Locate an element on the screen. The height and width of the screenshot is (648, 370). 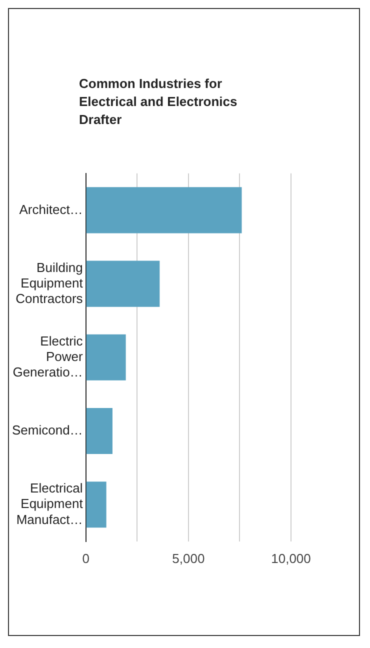
y-tick-label: Building Equipment Contractors is located at coordinates (50, 283).